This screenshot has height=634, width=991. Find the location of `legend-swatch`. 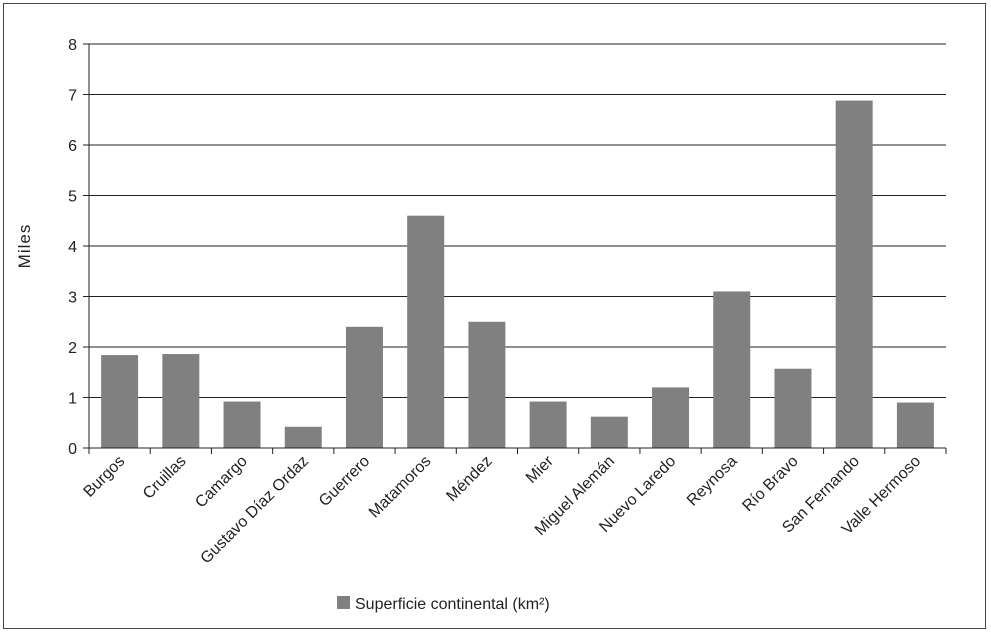

legend-swatch is located at coordinates (343, 602).